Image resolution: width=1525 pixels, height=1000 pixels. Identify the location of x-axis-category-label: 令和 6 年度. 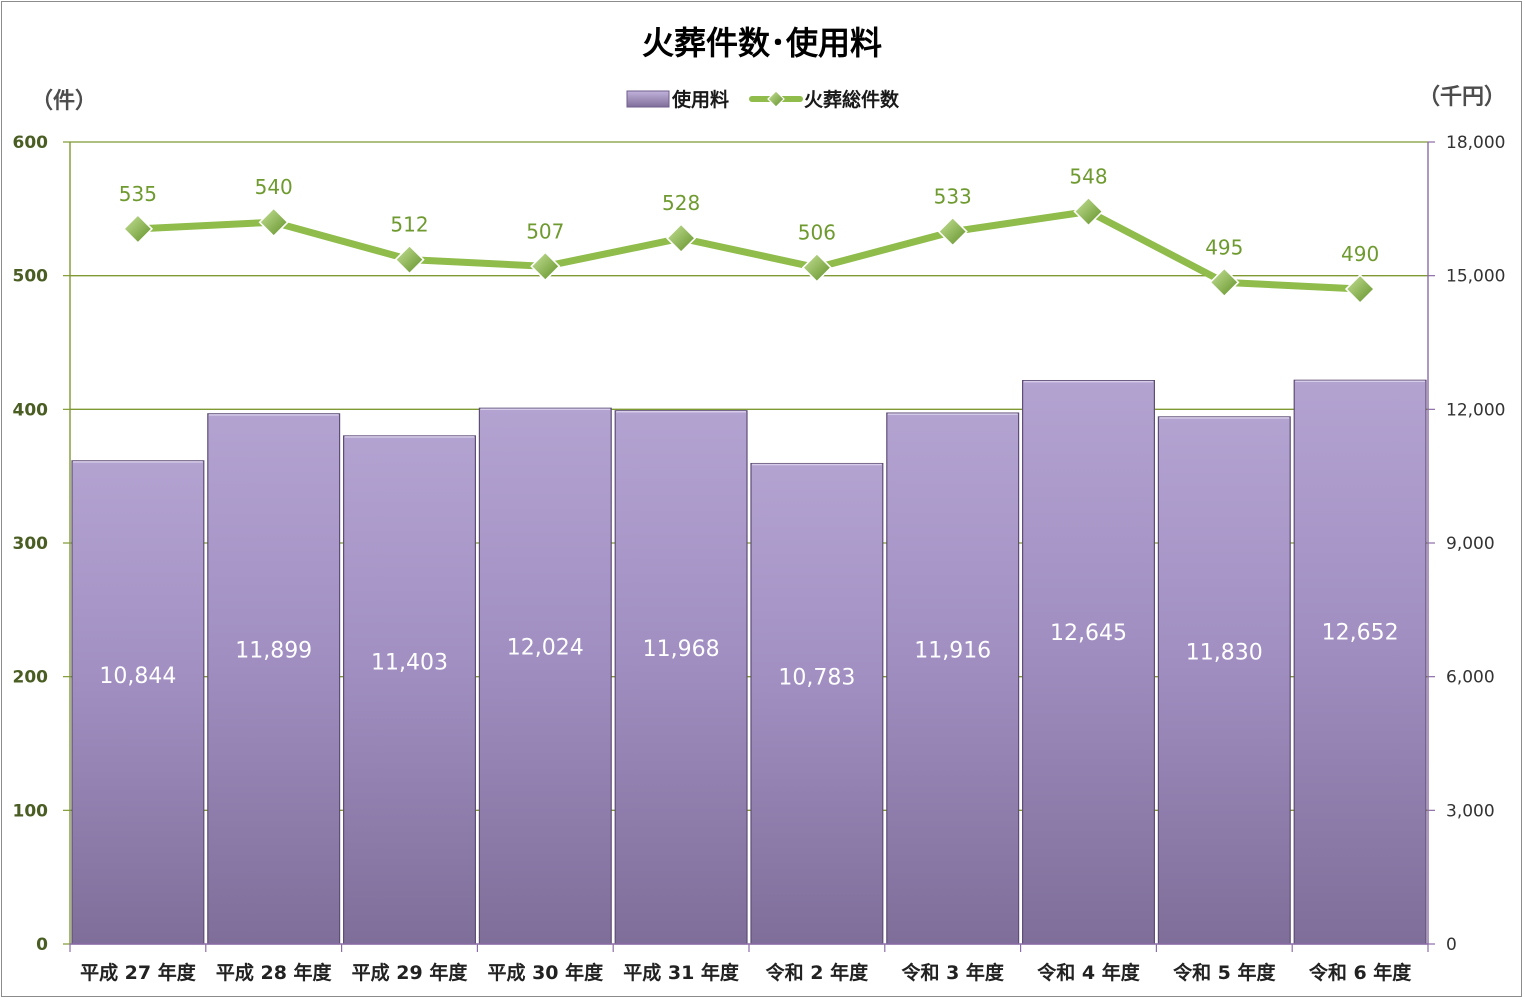
(1360, 972).